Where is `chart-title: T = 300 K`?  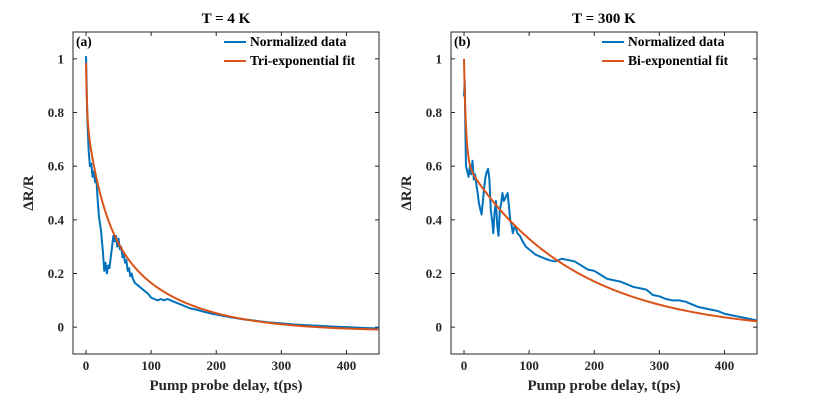 chart-title: T = 300 K is located at coordinates (604, 19).